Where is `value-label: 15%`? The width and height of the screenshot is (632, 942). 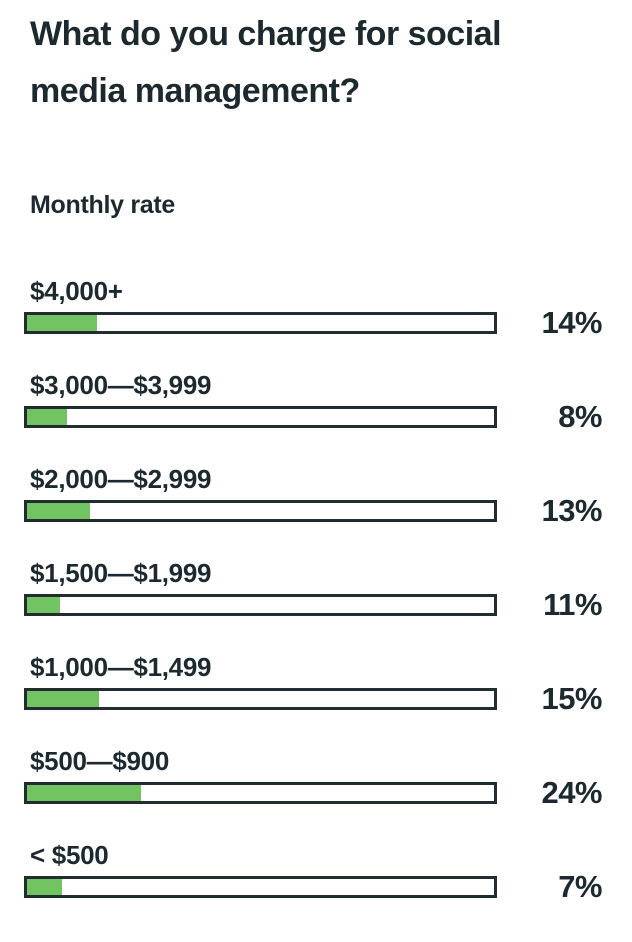
value-label: 15% is located at coordinates (571, 698).